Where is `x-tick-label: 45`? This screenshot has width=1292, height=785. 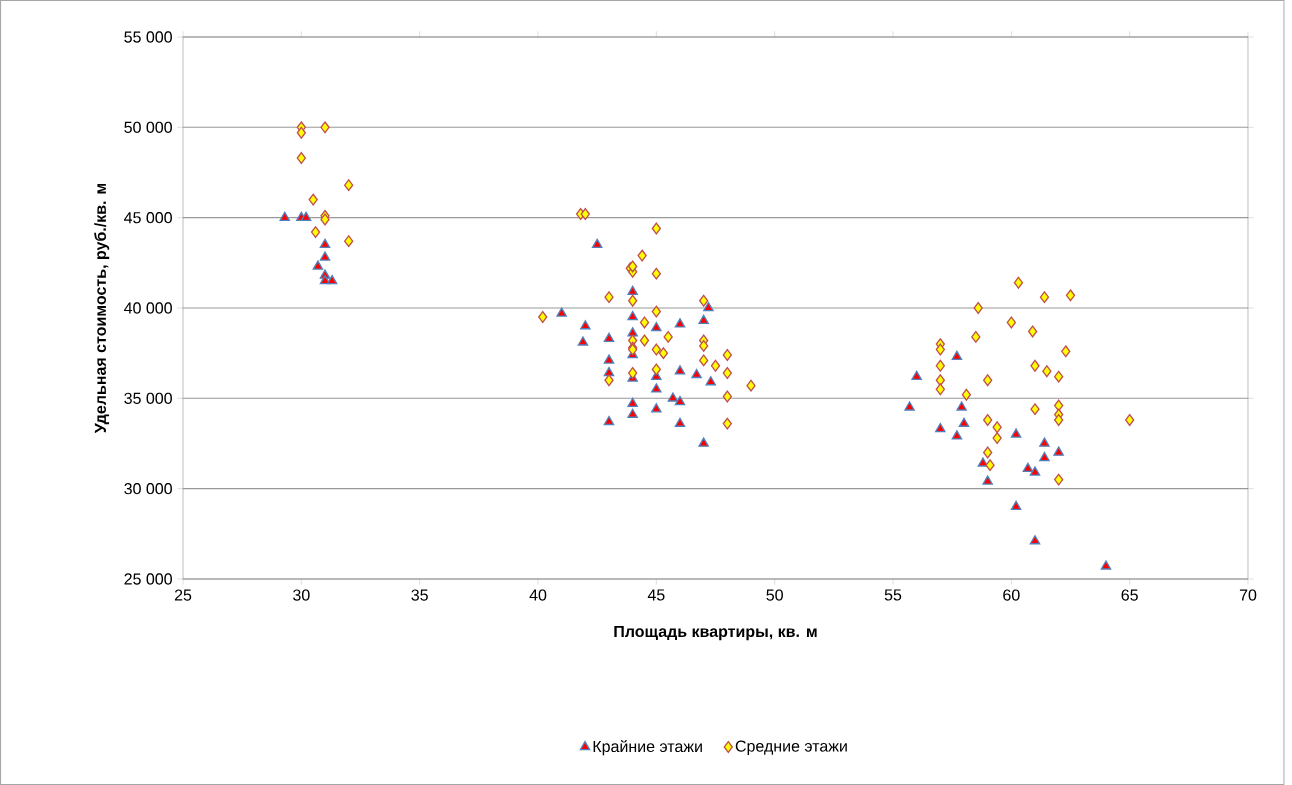
x-tick-label: 45 is located at coordinates (656, 595).